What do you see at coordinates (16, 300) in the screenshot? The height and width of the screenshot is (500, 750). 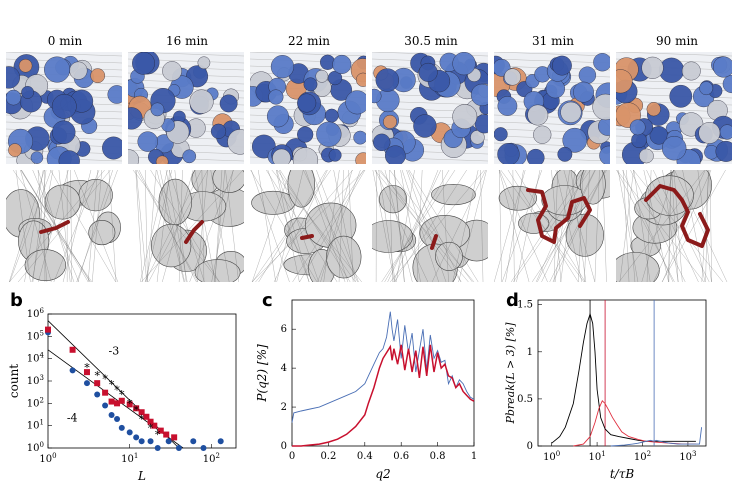 I see `panel-label-b: b` at bounding box center [16, 300].